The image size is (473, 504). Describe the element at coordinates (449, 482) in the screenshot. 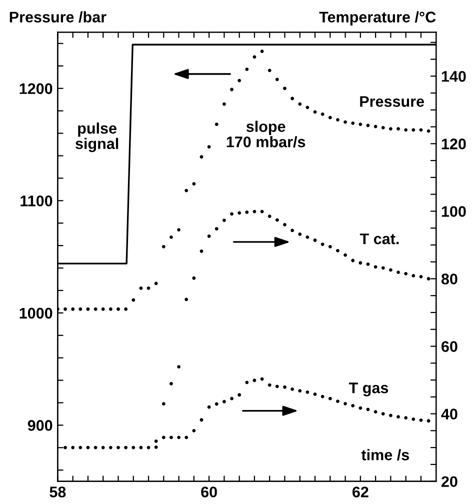

I see `y2-tick-label: 20` at that location.